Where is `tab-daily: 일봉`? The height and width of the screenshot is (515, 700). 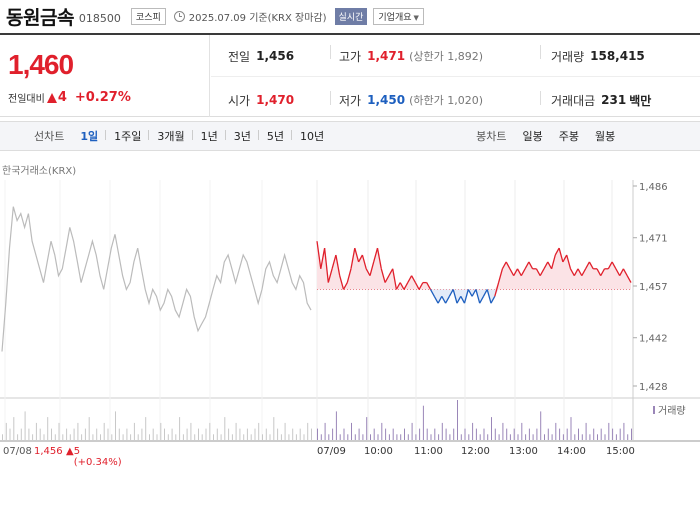
tab-daily: 일봉 is located at coordinates (532, 136).